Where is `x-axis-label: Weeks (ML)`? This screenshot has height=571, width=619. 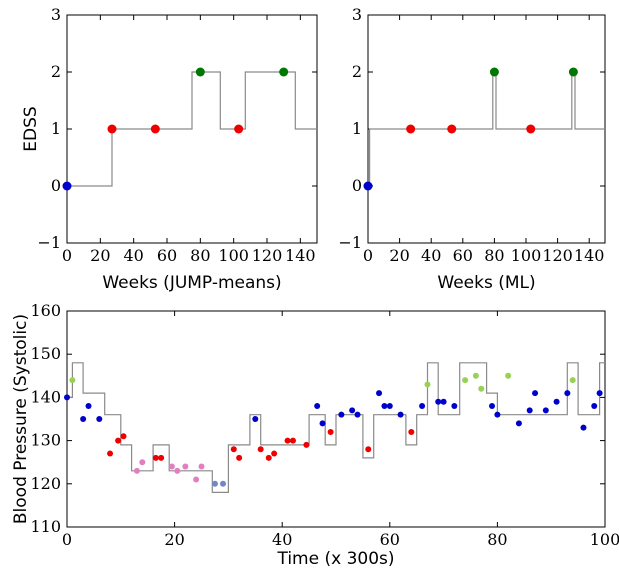 x-axis-label: Weeks (ML) is located at coordinates (486, 283).